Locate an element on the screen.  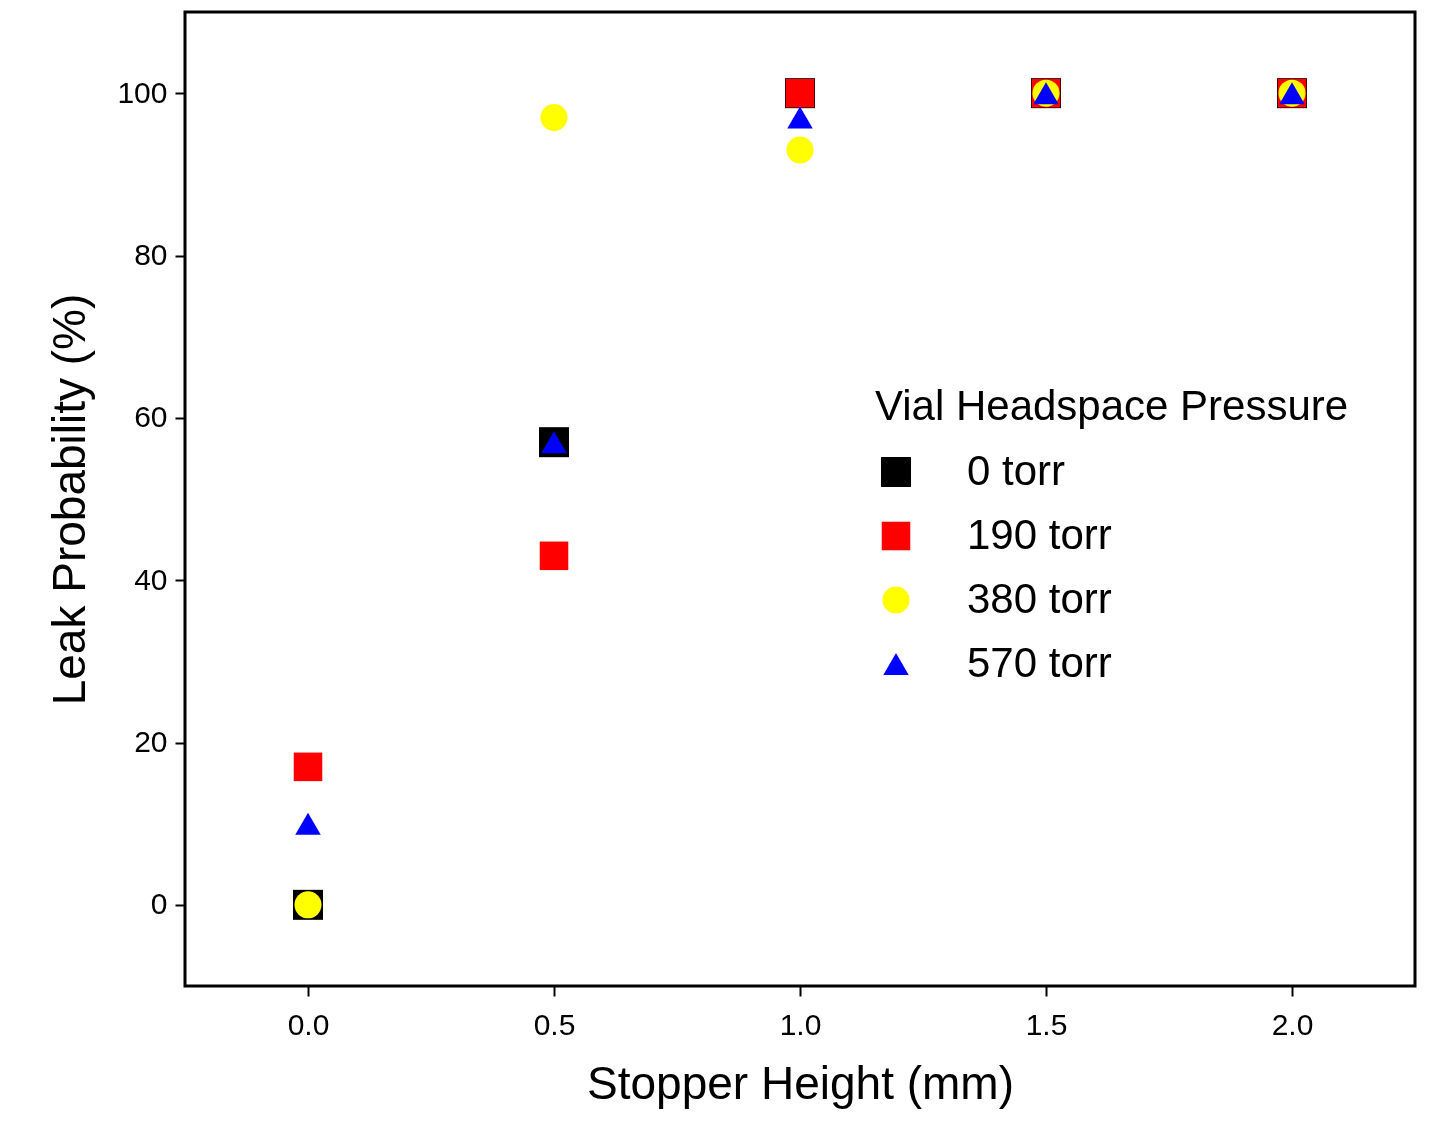
legend-label: 0 torr is located at coordinates (1016, 470).